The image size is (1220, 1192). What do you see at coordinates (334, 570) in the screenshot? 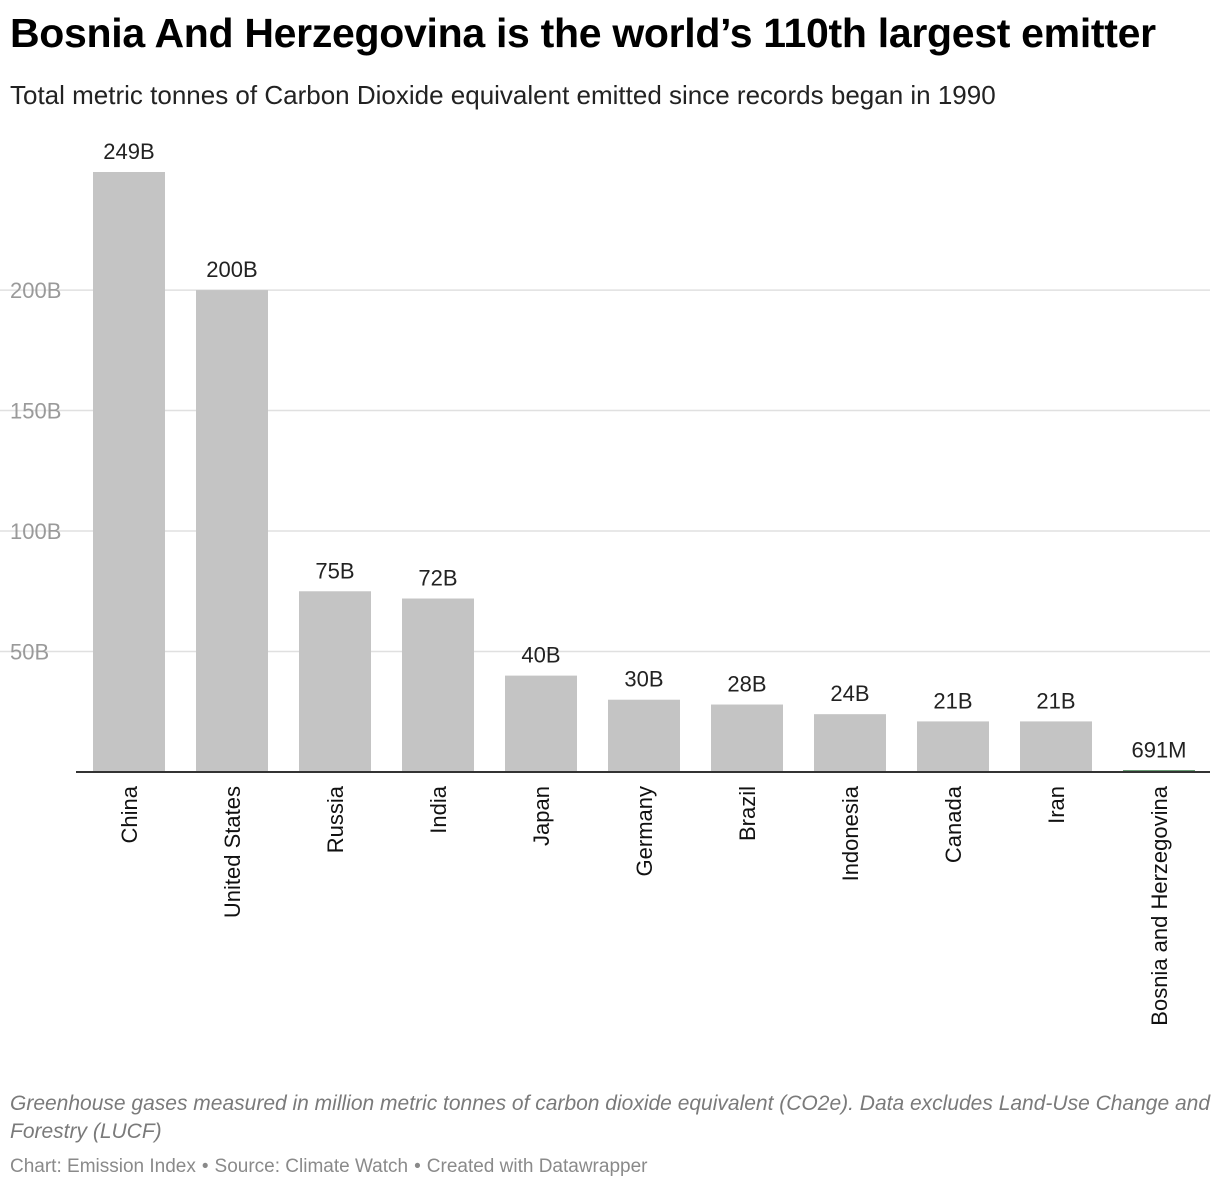
I see `value-label: 75B` at bounding box center [334, 570].